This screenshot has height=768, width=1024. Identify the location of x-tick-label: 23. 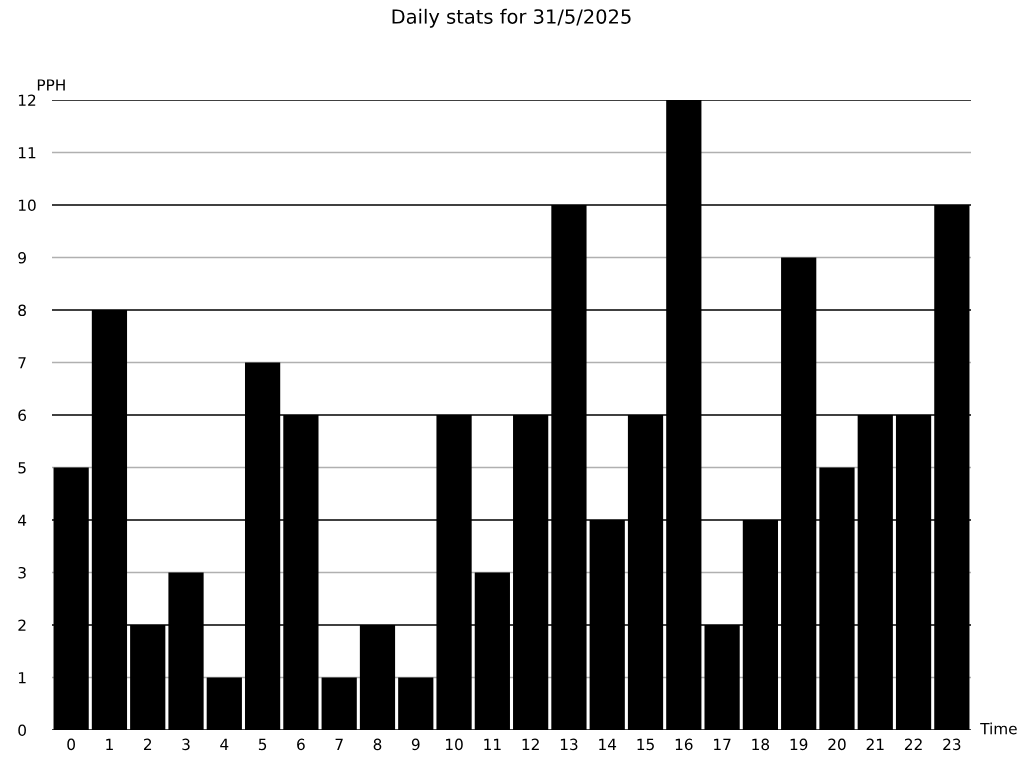
(952, 744).